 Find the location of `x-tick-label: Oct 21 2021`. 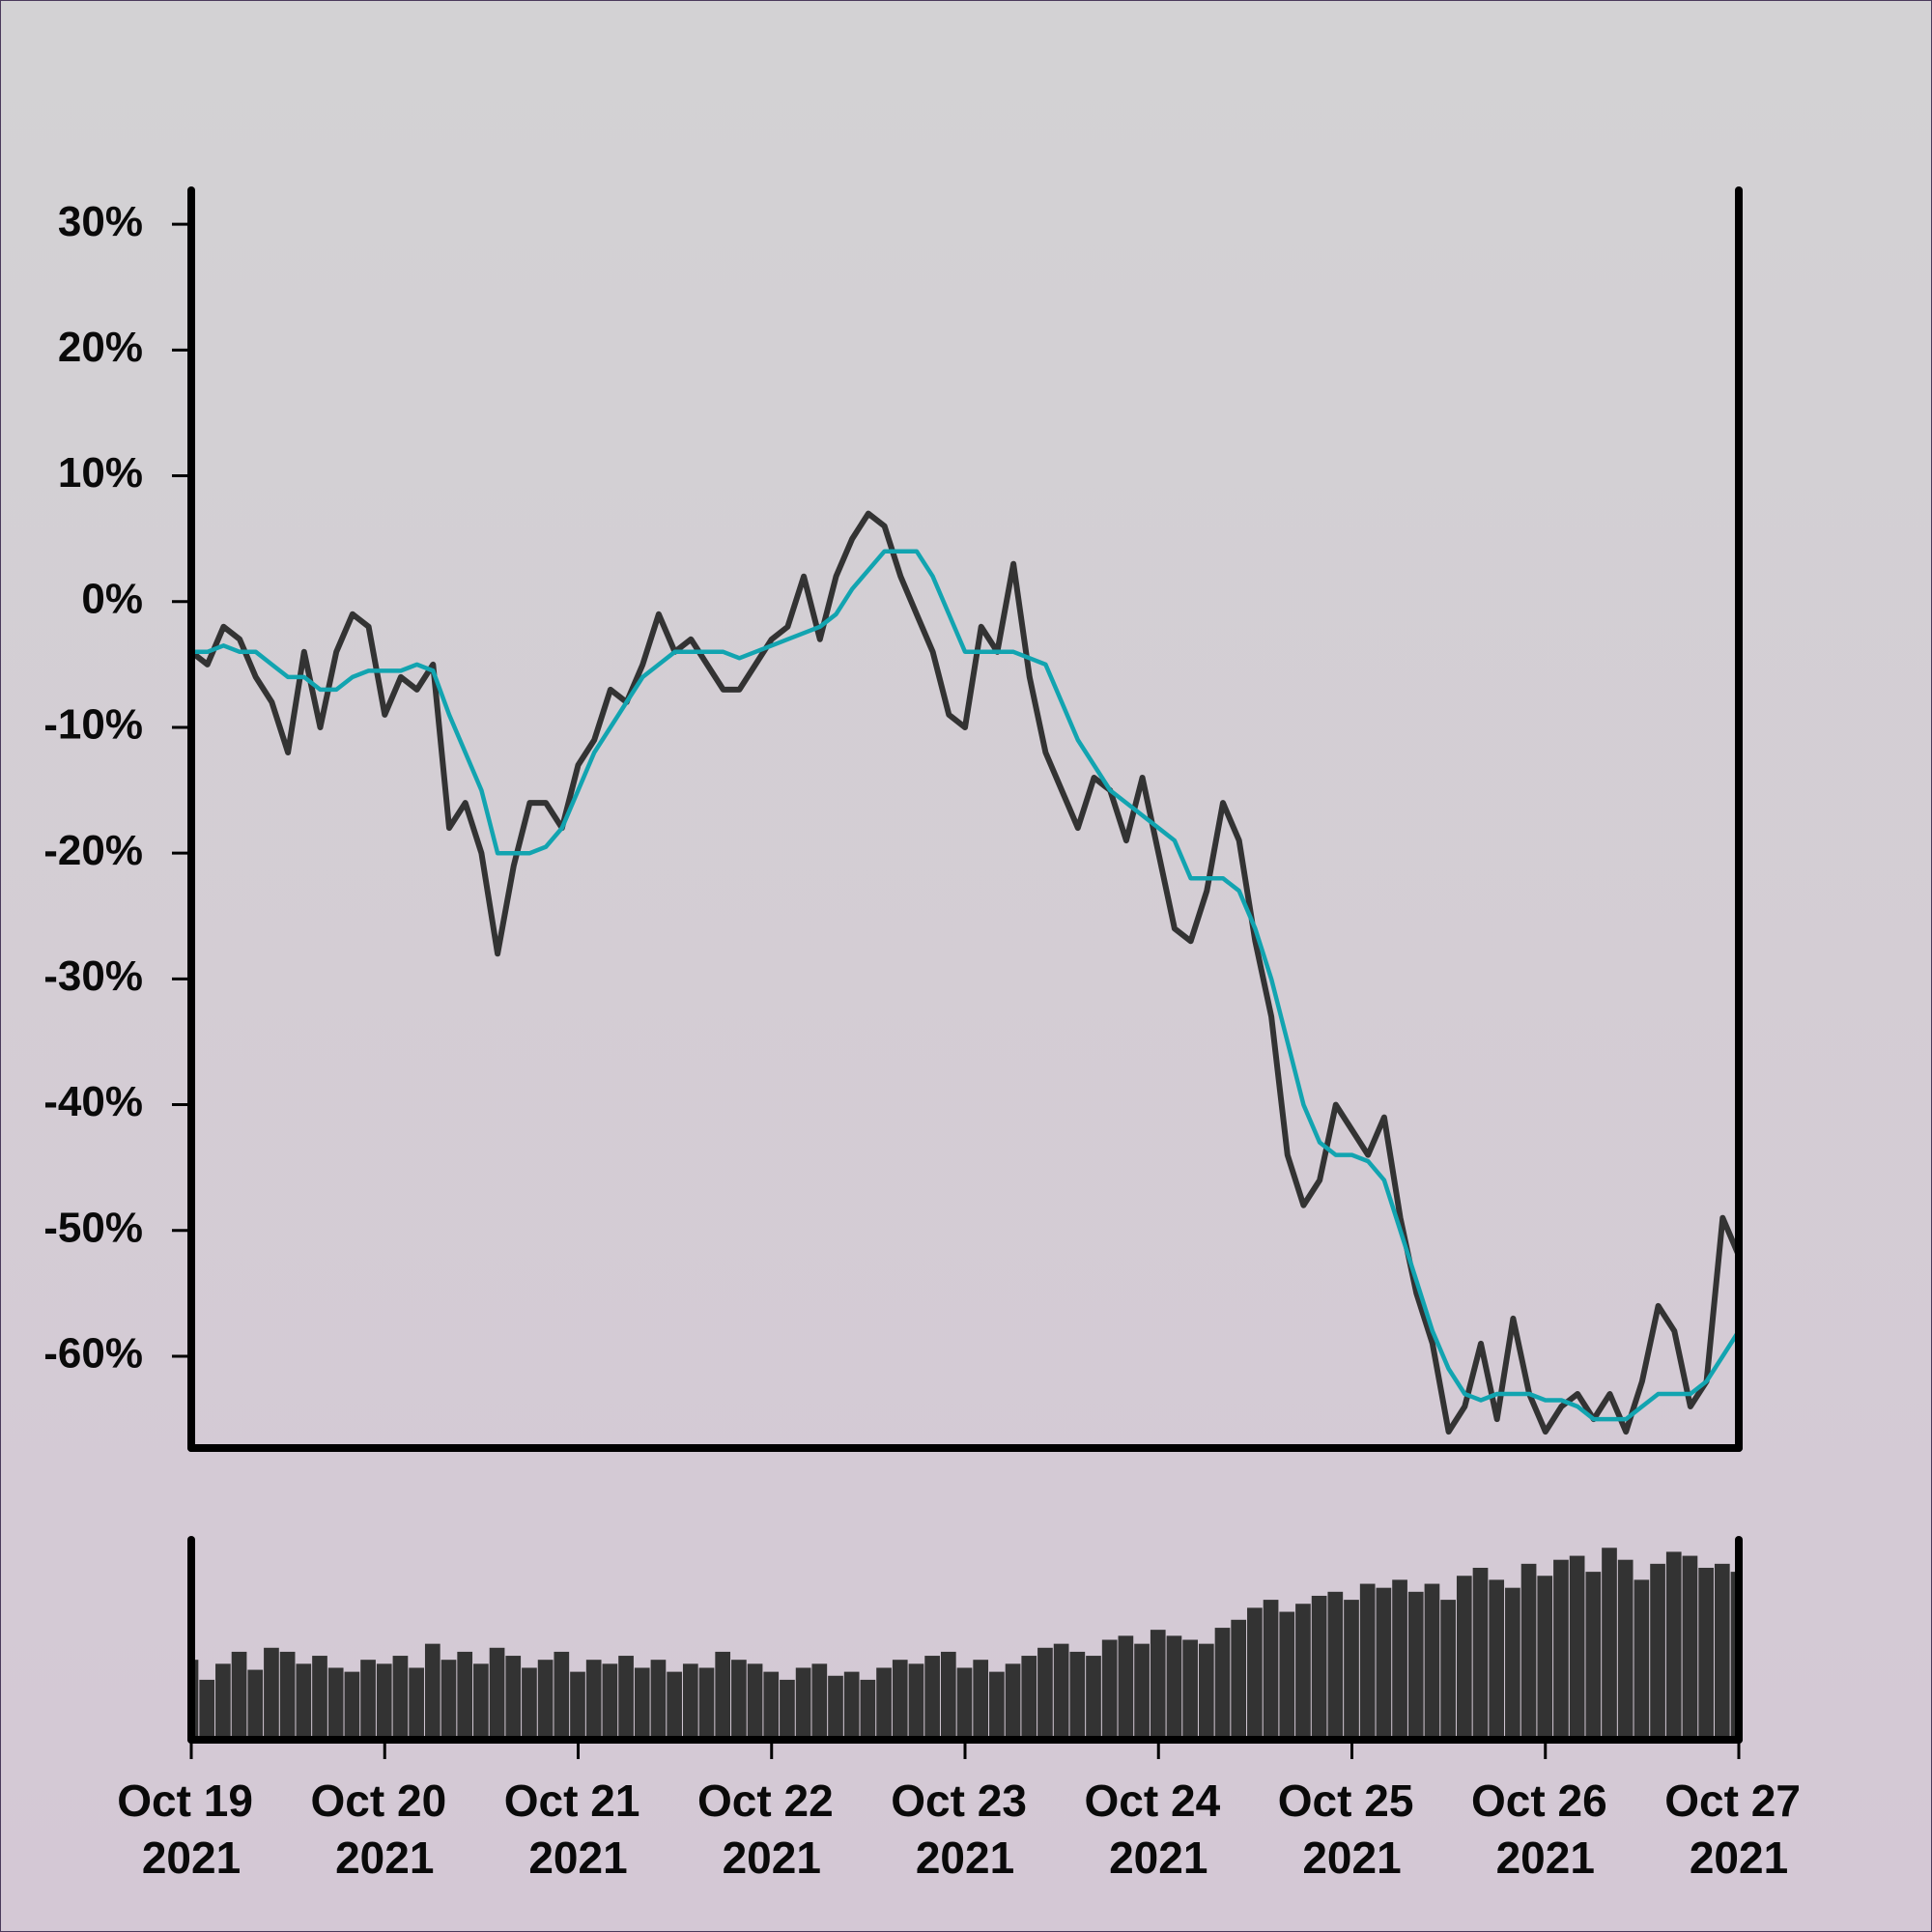

x-tick-label: Oct 21 2021 is located at coordinates (578, 1829).